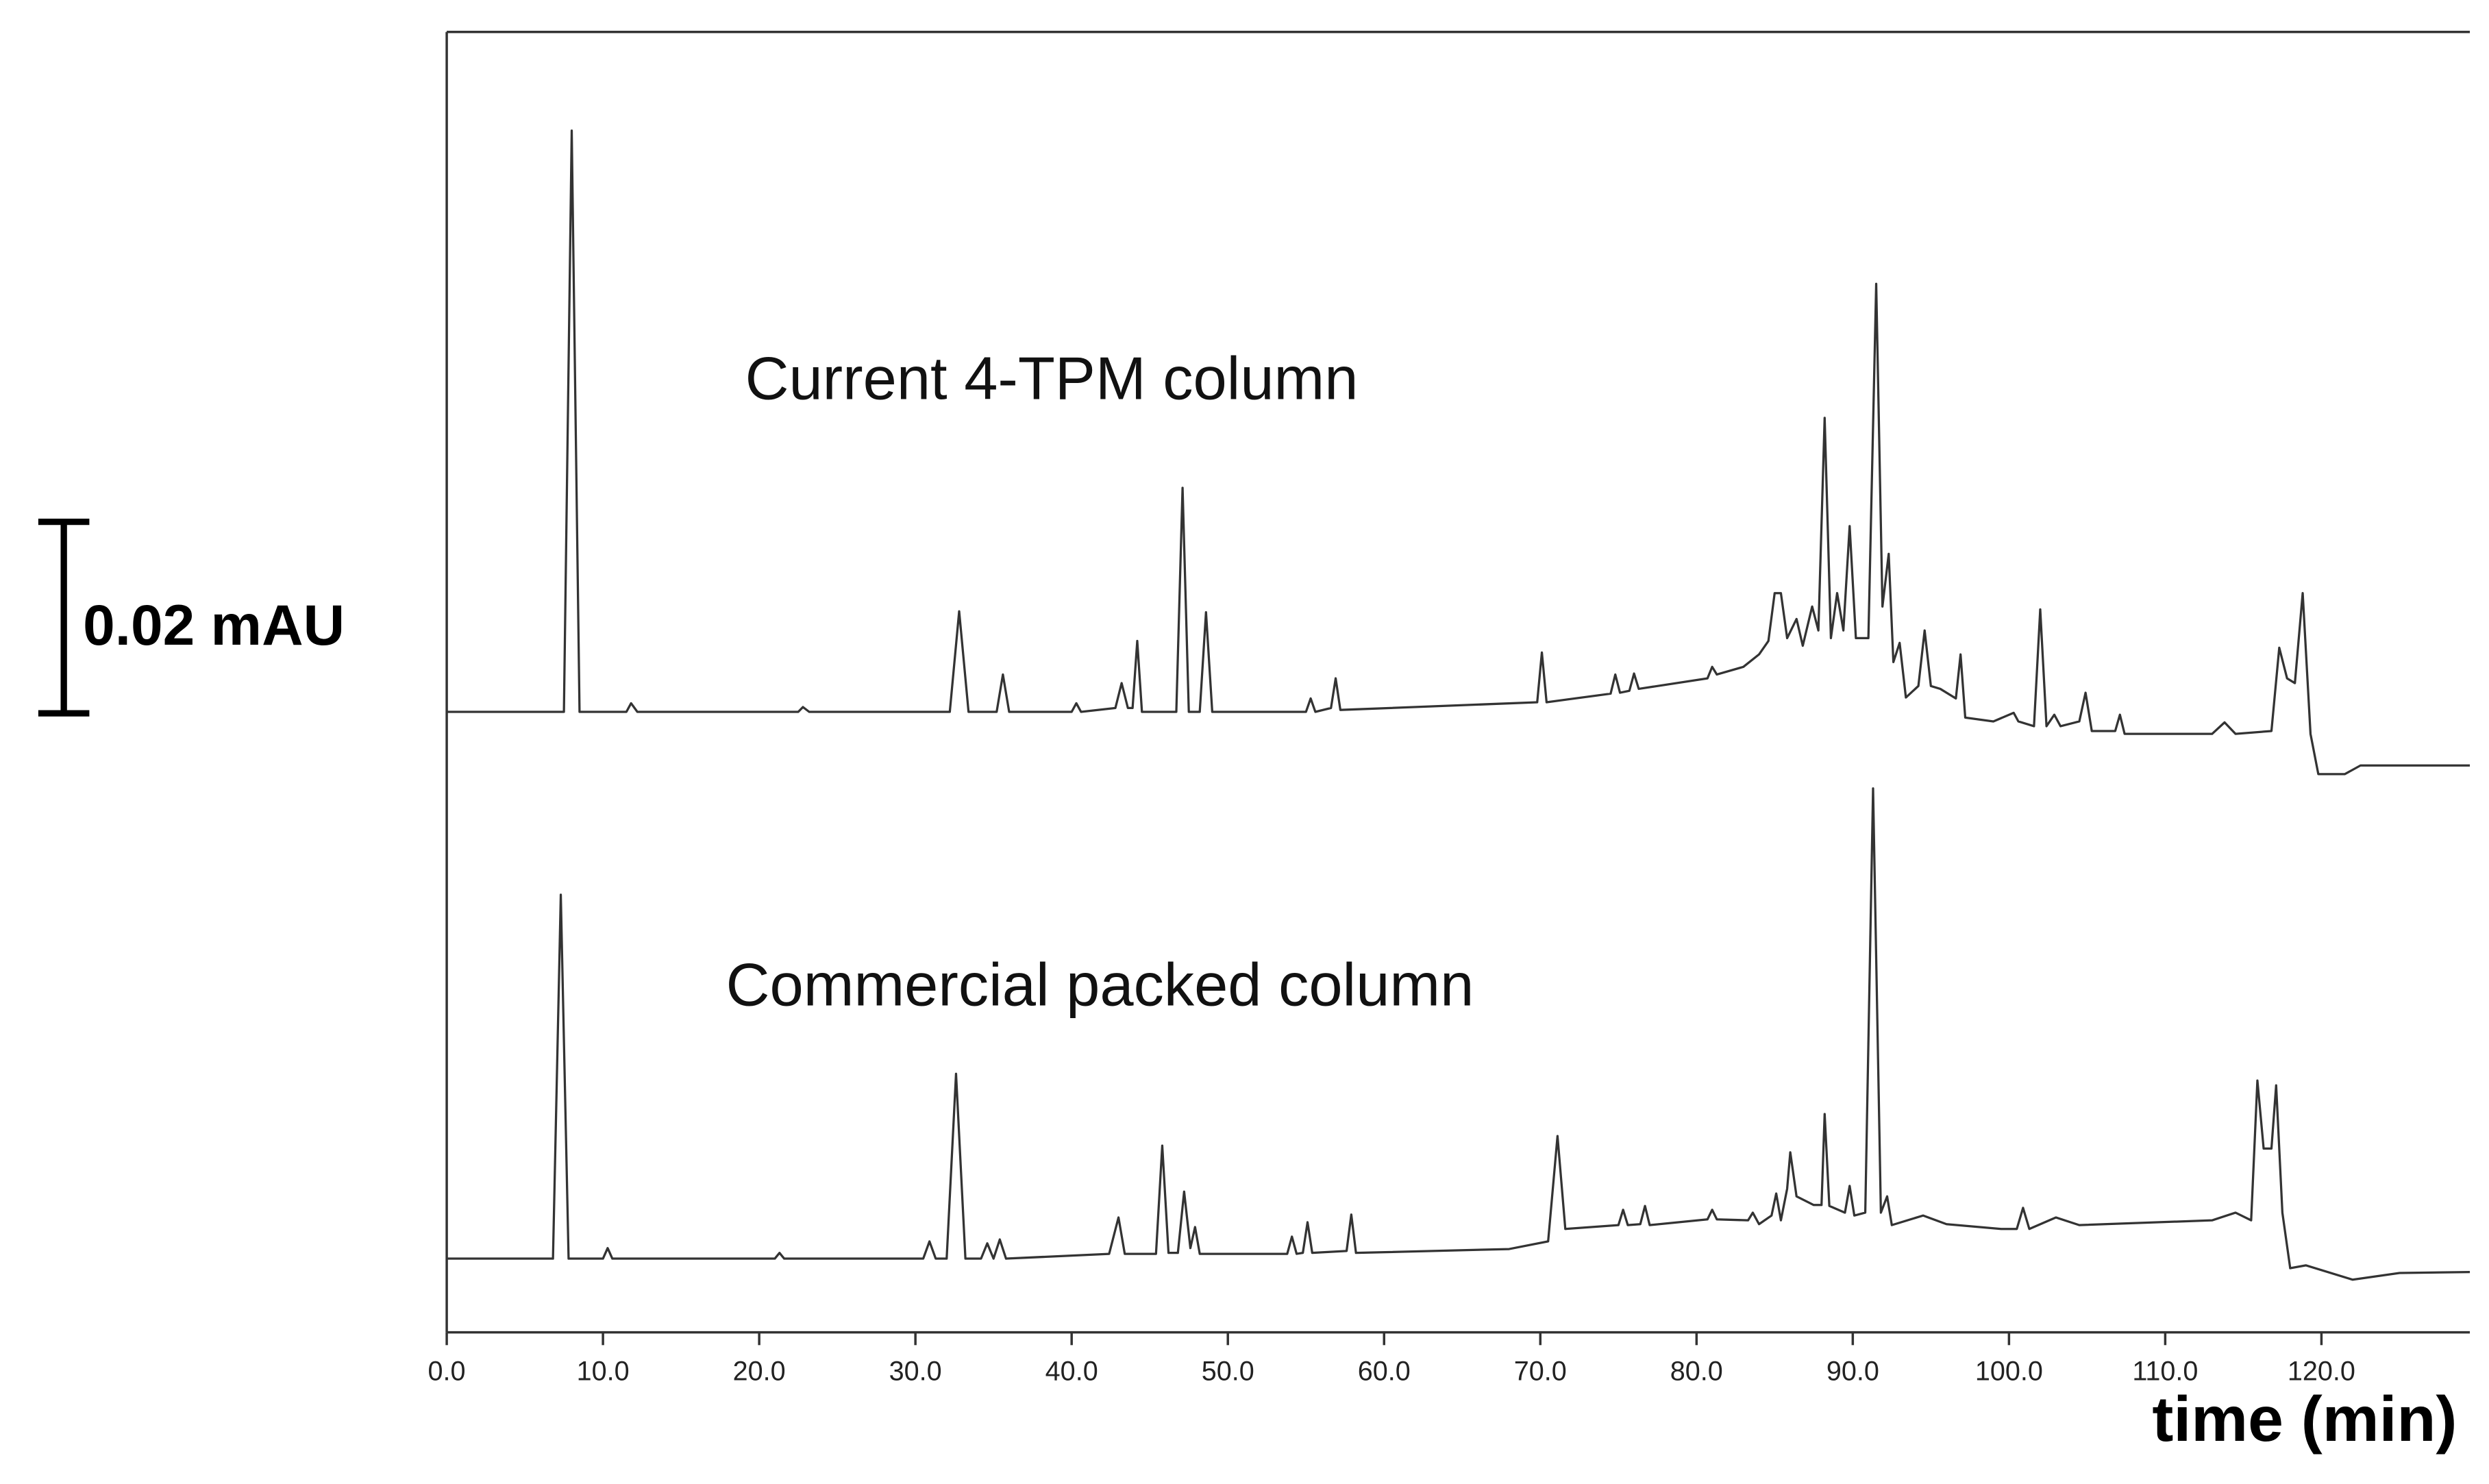 The width and height of the screenshot is (2489, 1484). Describe the element at coordinates (759, 1372) in the screenshot. I see `x-tick-label: 20.0` at that location.